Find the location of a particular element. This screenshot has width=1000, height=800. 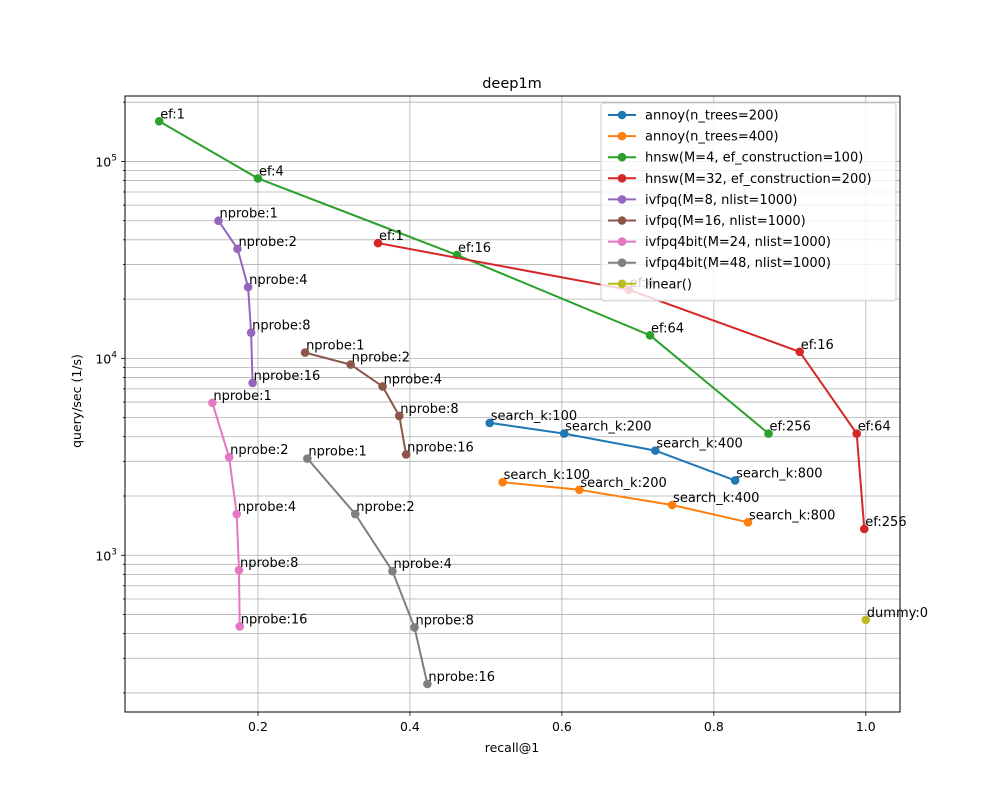

x-tick-label: 0.2 is located at coordinates (258, 726).